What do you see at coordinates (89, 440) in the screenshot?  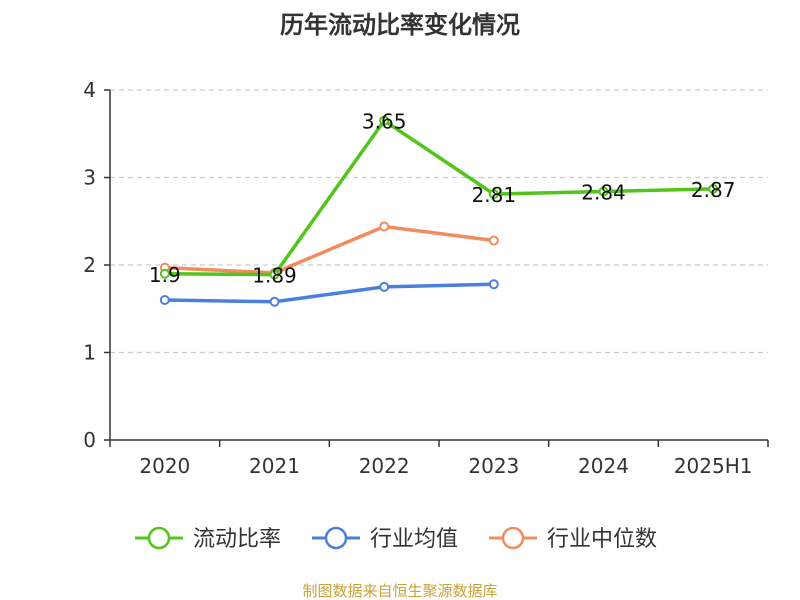 I see `y-tick-label: 0` at bounding box center [89, 440].